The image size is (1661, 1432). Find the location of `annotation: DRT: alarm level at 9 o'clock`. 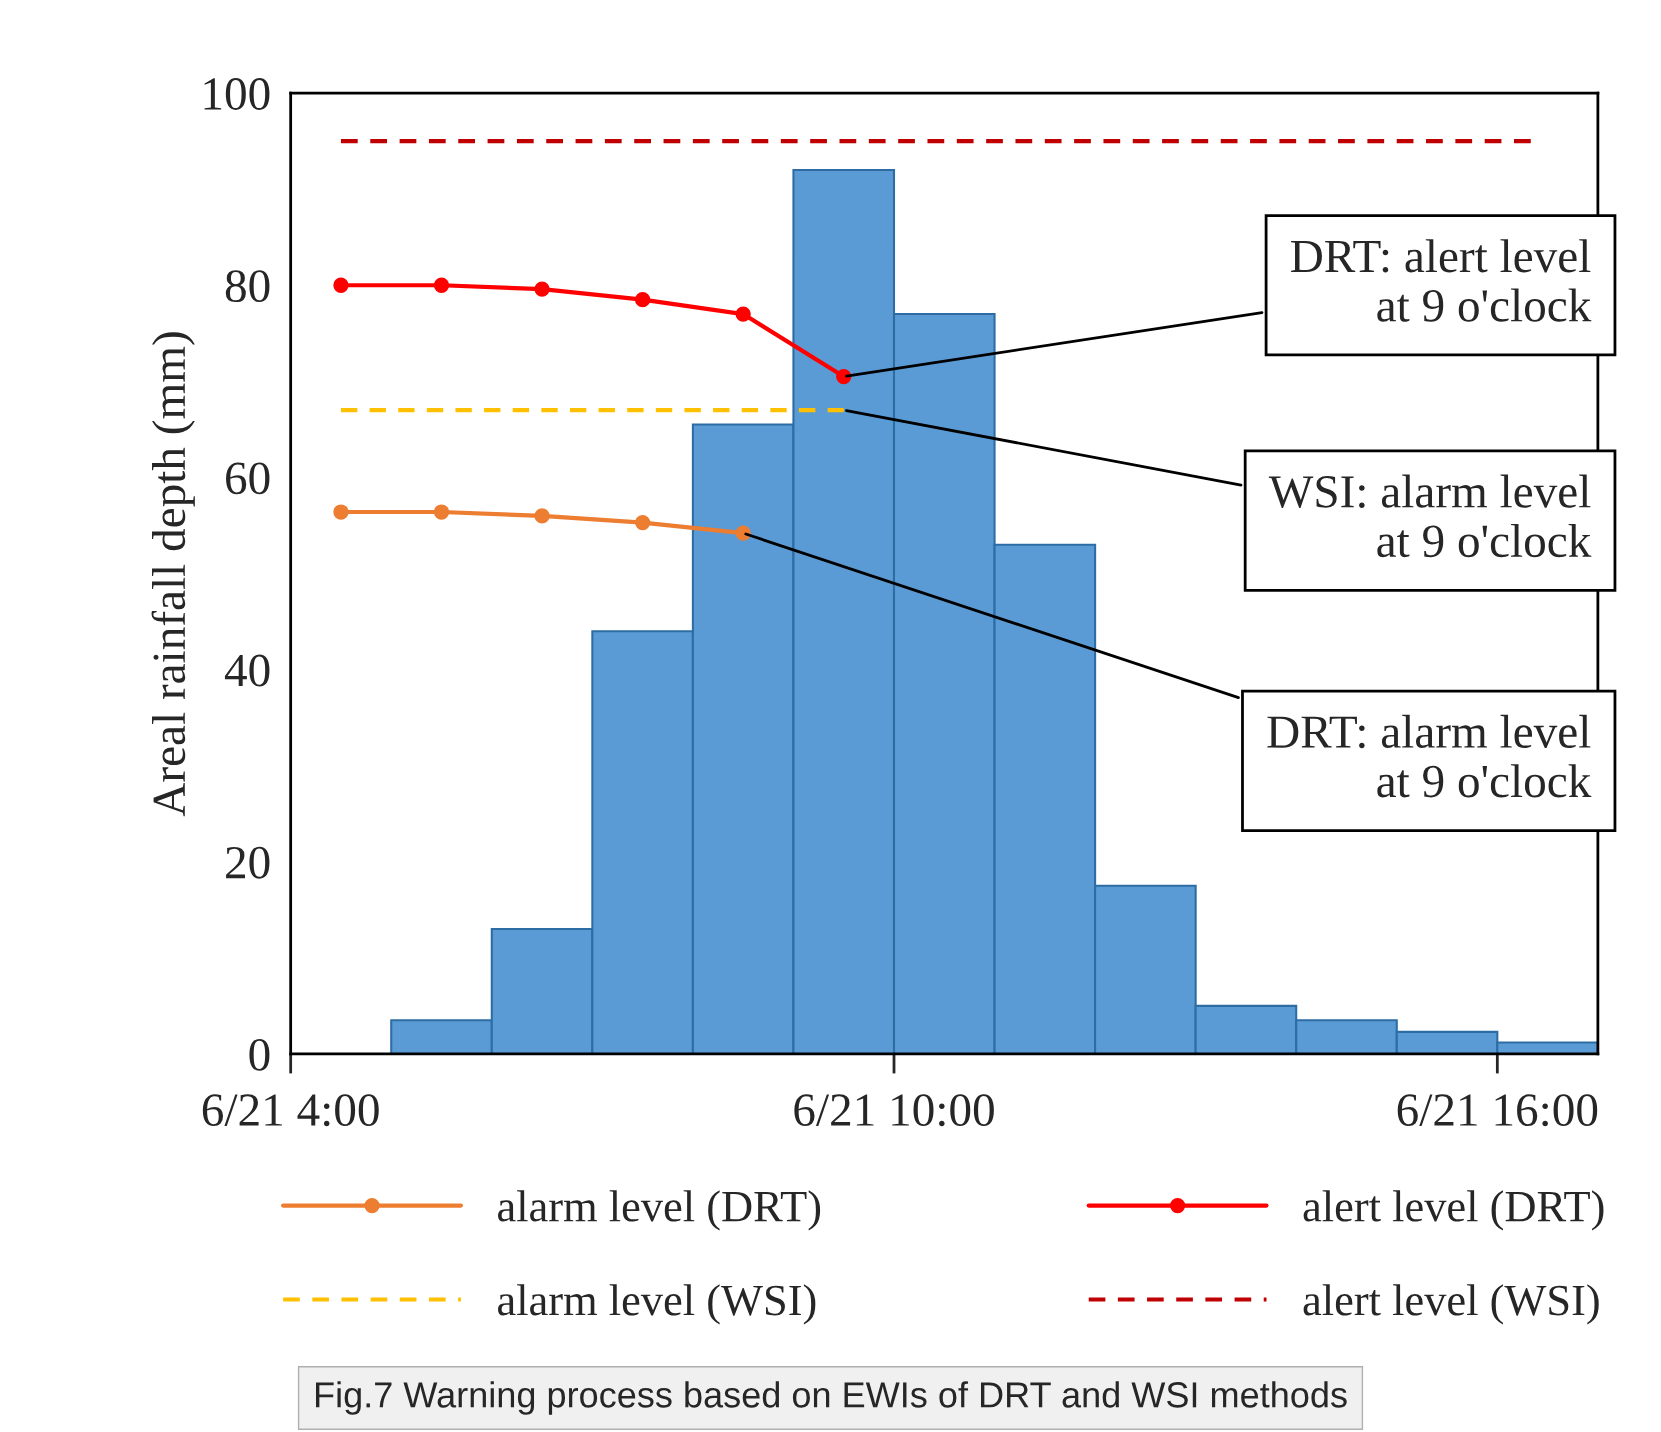

annotation: DRT: alarm level at 9 o'clock is located at coordinates (1429, 756).